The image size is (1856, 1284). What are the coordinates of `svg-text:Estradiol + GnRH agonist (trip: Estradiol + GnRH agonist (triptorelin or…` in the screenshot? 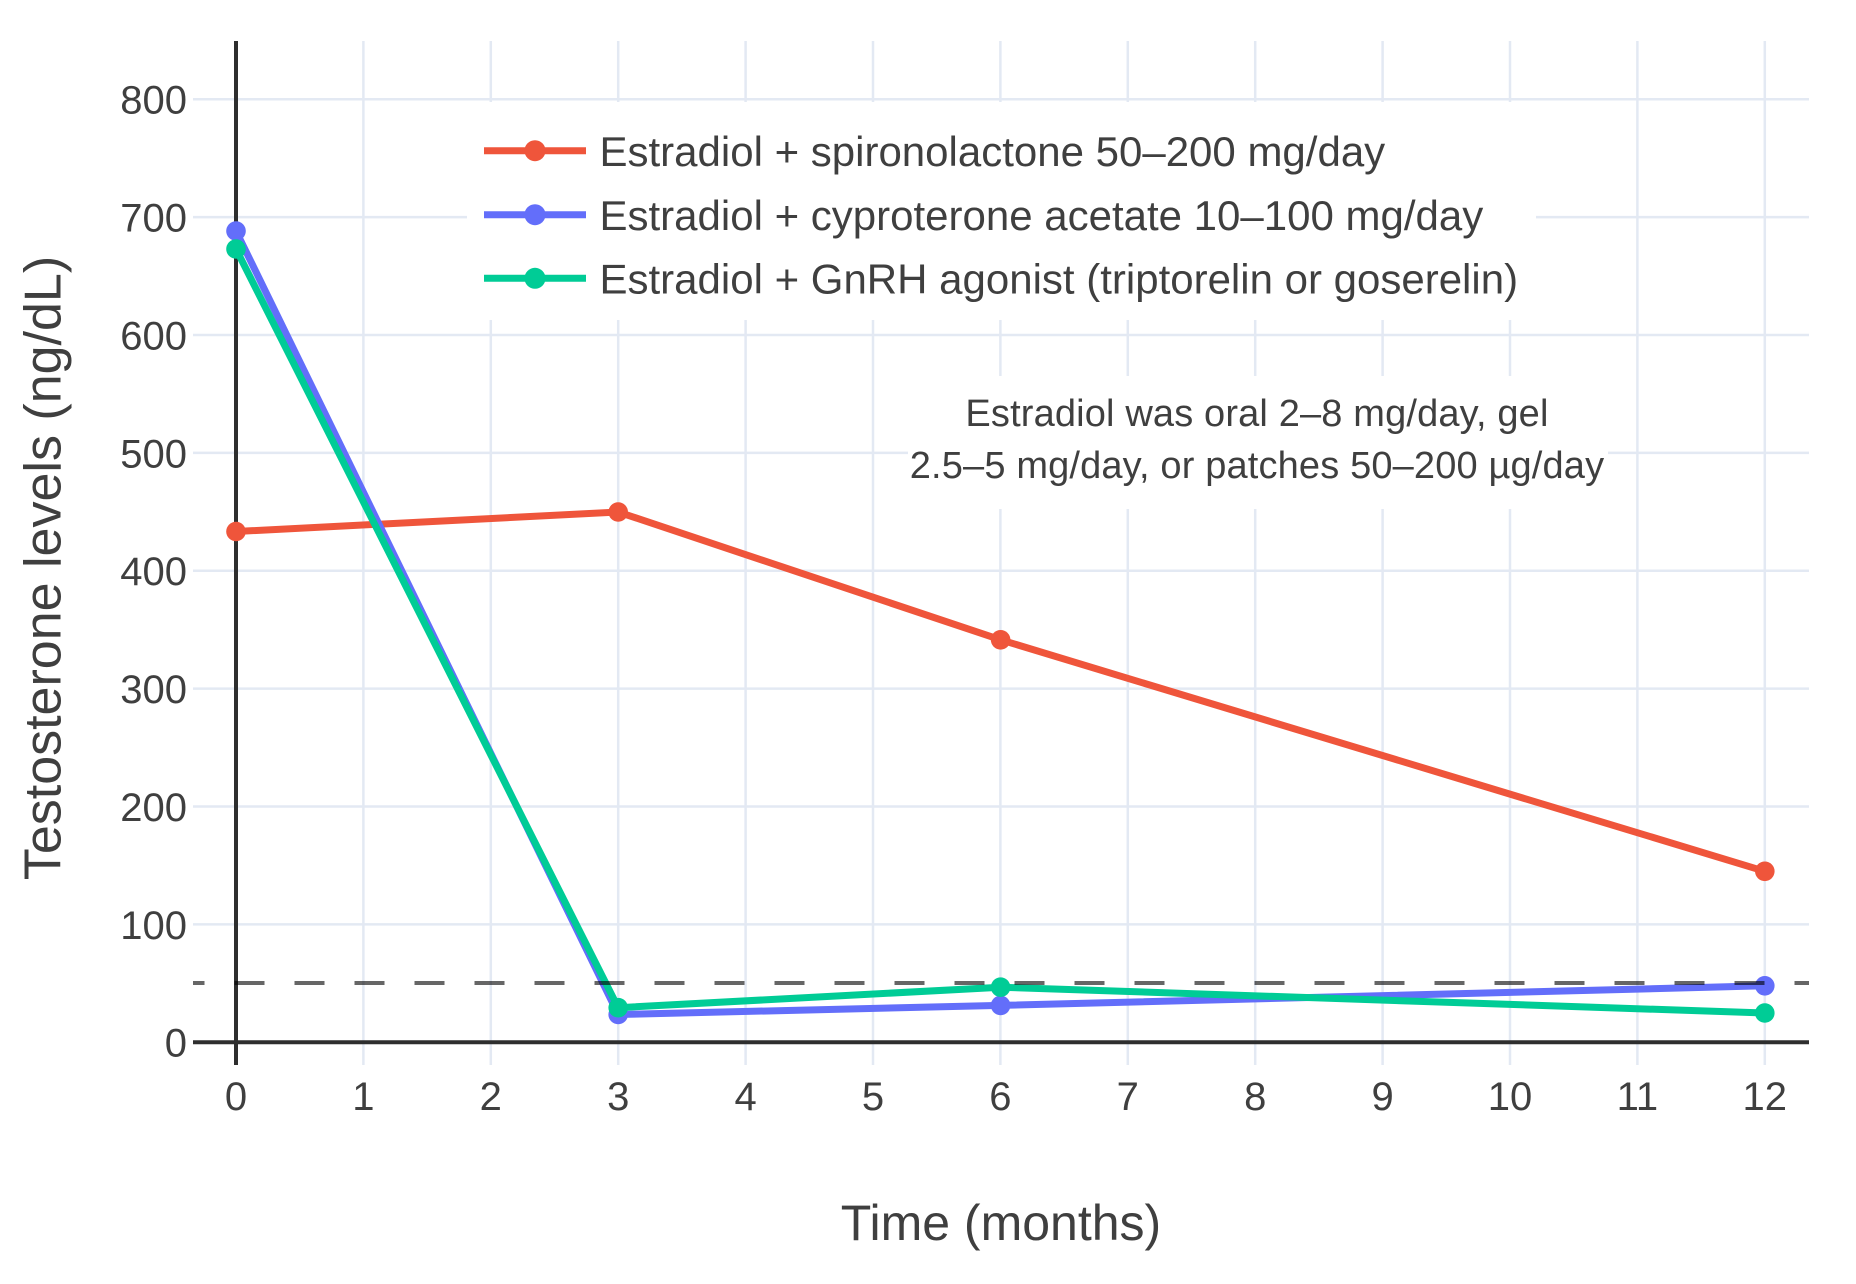 It's located at (1059, 279).